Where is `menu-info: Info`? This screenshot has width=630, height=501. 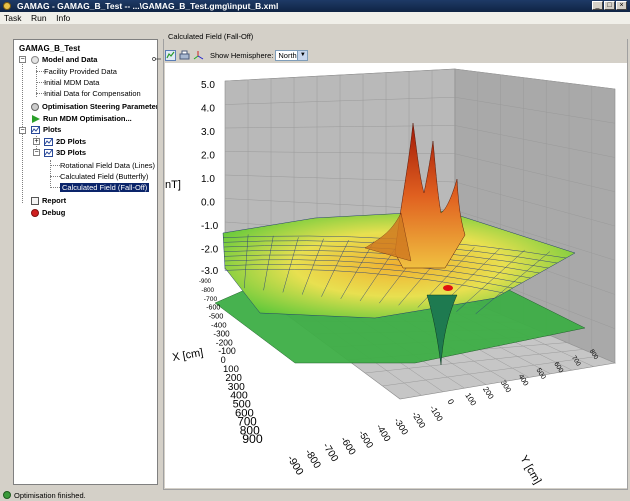 menu-info: Info is located at coordinates (63, 18).